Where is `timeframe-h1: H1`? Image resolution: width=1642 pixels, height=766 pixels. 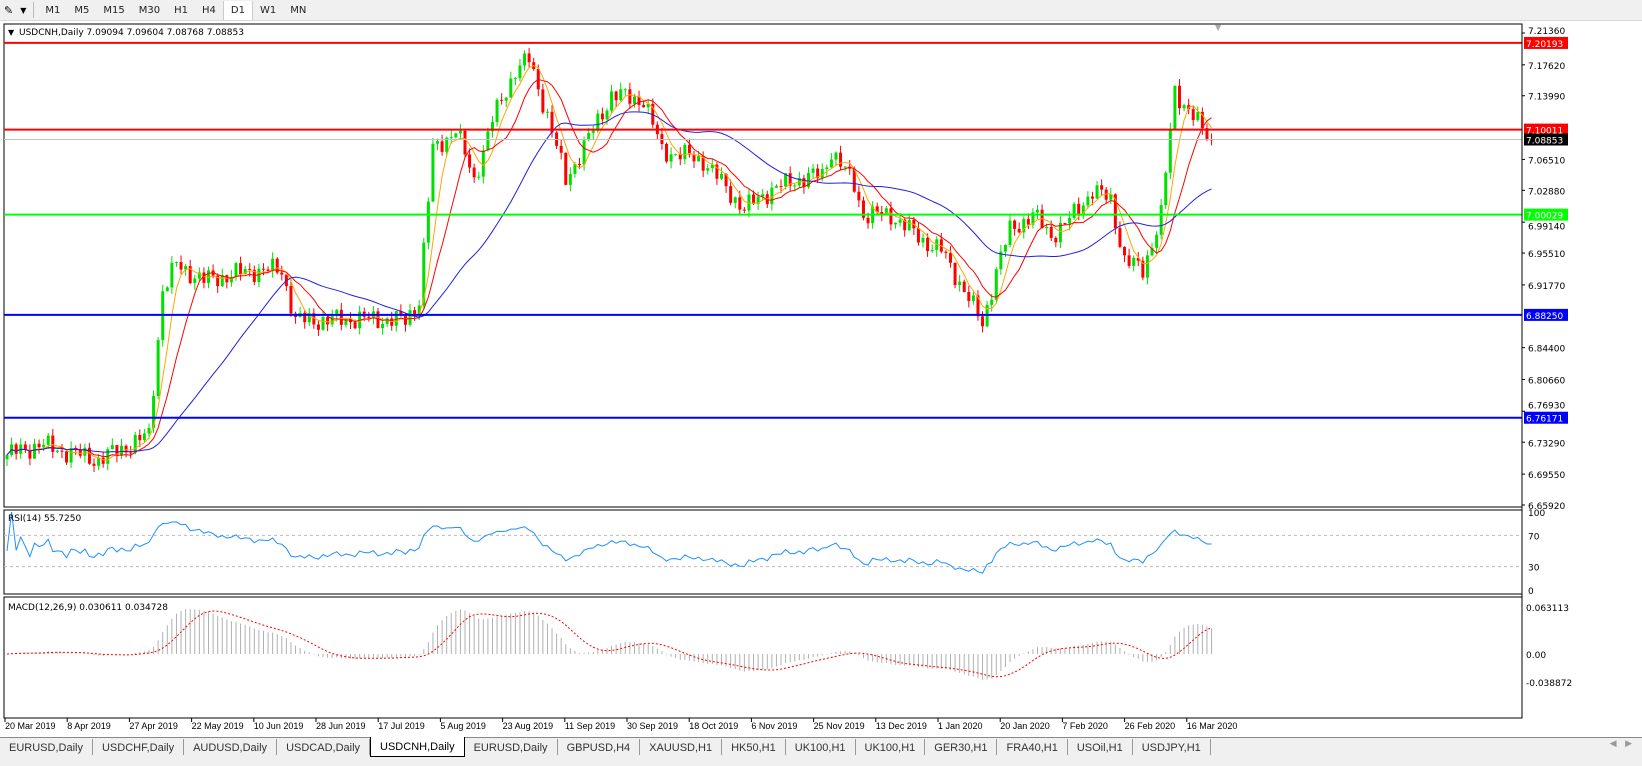 timeframe-h1: H1 is located at coordinates (181, 10).